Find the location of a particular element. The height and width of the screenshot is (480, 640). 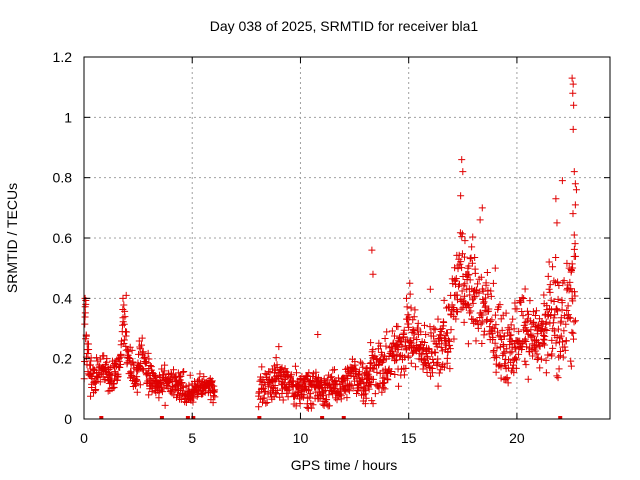

y-tick-label: 1.2 is located at coordinates (63, 57).